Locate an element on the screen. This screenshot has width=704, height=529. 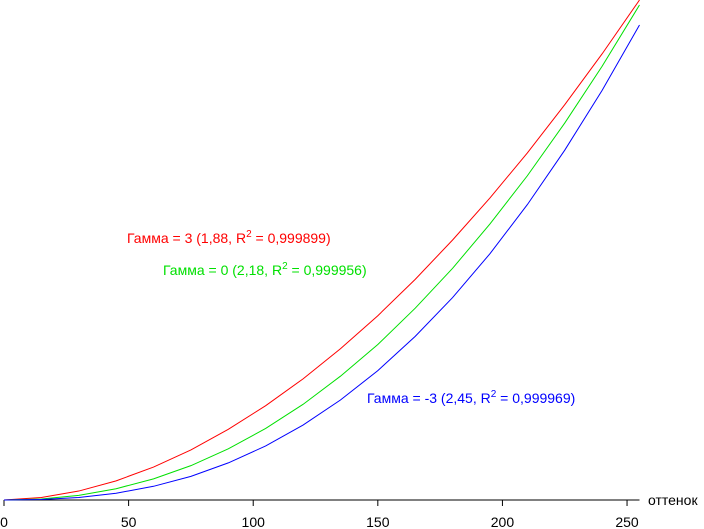
x-tick-label: 200 is located at coordinates (503, 521).